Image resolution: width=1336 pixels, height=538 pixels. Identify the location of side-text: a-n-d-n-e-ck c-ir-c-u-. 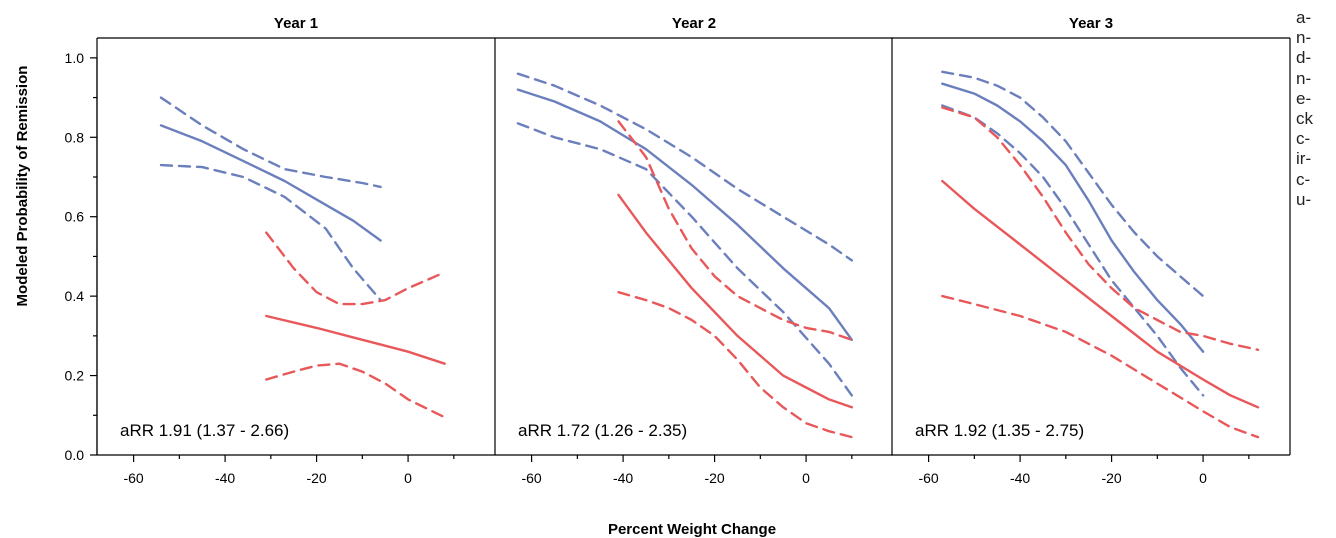
(1314, 109).